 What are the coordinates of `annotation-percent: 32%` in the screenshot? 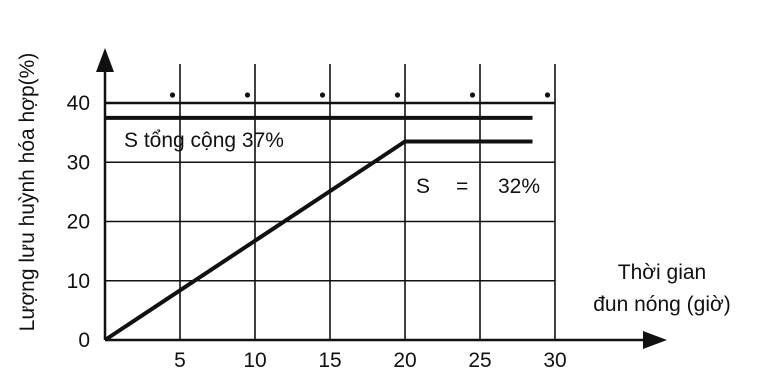 It's located at (519, 186).